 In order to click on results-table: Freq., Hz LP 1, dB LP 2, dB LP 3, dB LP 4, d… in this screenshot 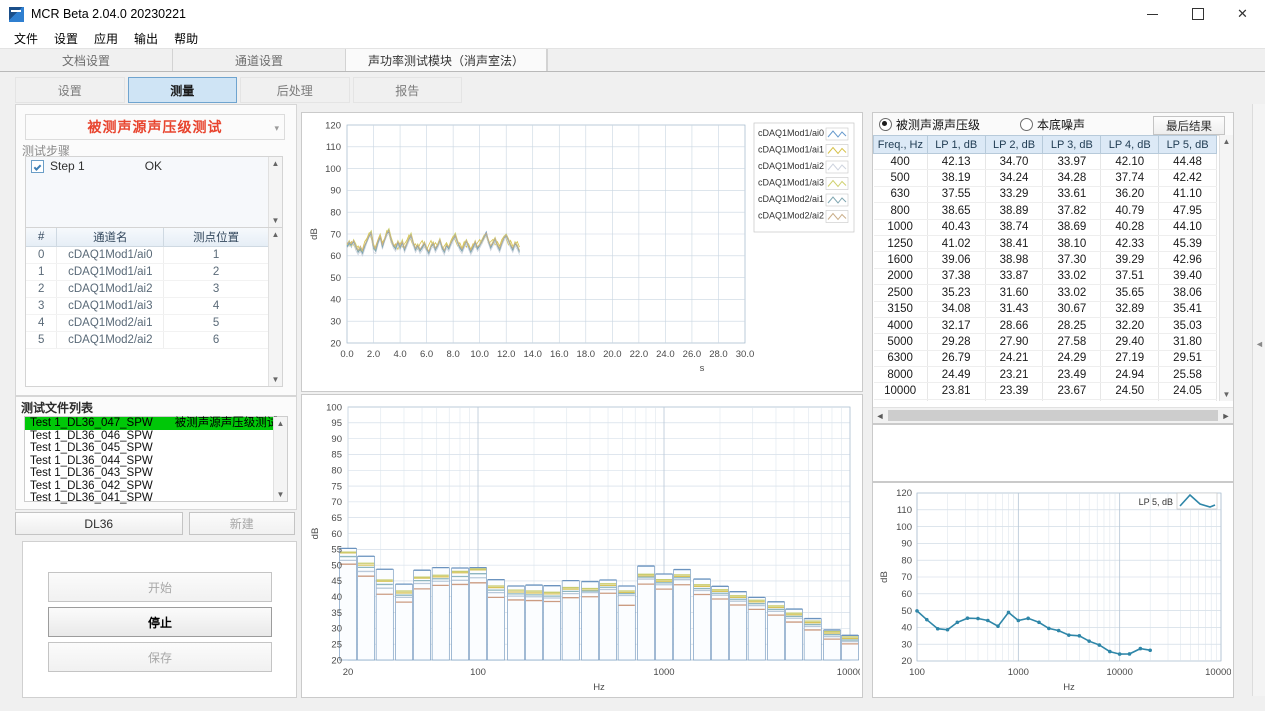, I will do `click(1053, 268)`.